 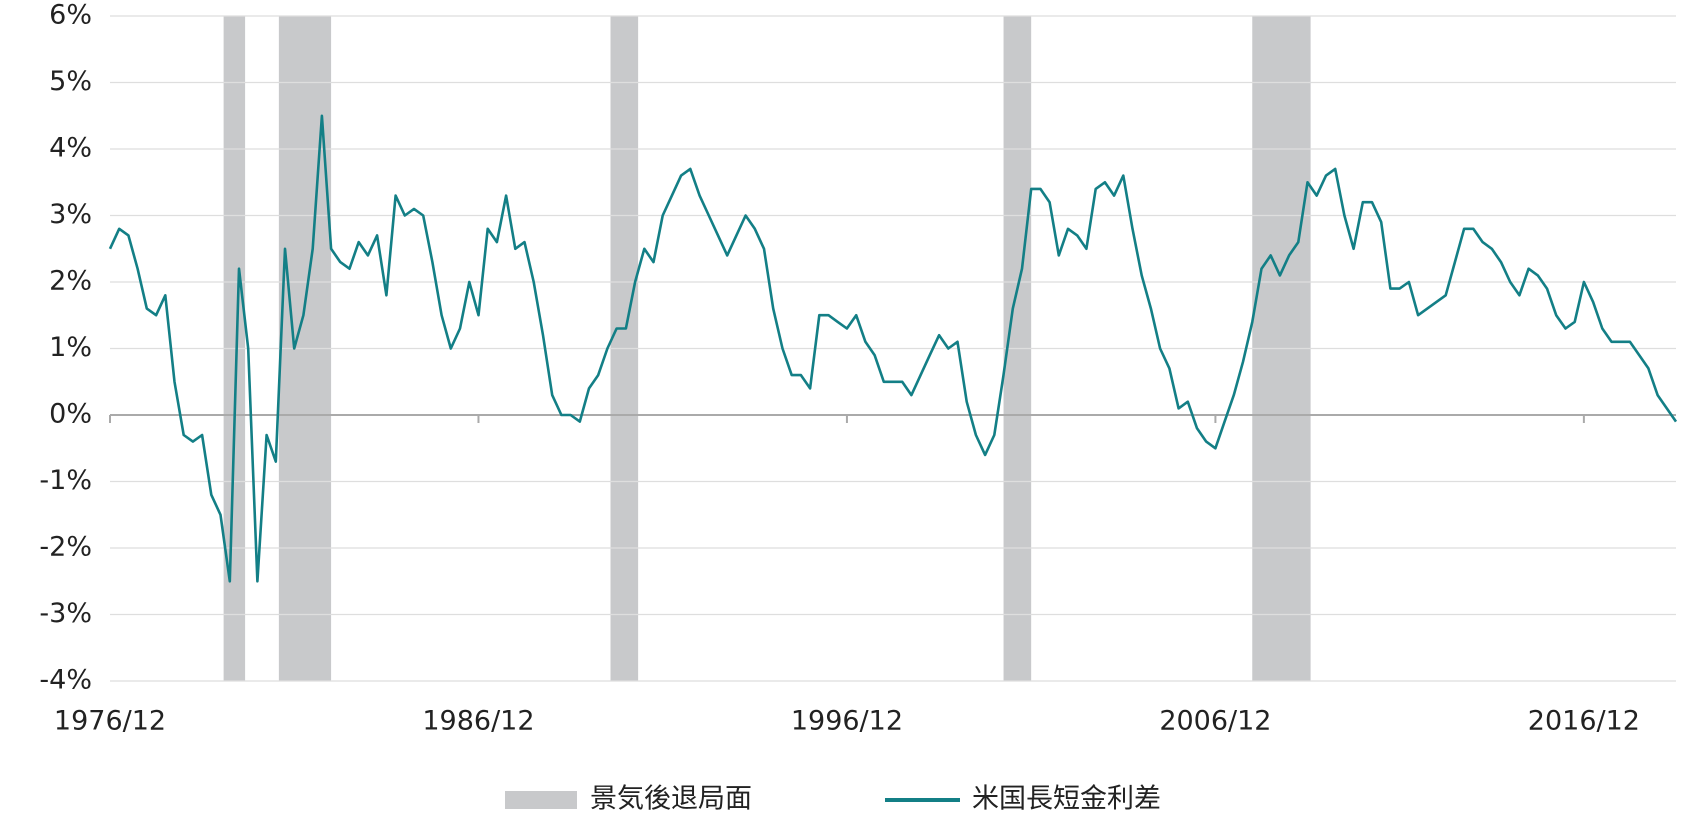 I want to click on y-tick-label: 0%, so click(x=70, y=414).